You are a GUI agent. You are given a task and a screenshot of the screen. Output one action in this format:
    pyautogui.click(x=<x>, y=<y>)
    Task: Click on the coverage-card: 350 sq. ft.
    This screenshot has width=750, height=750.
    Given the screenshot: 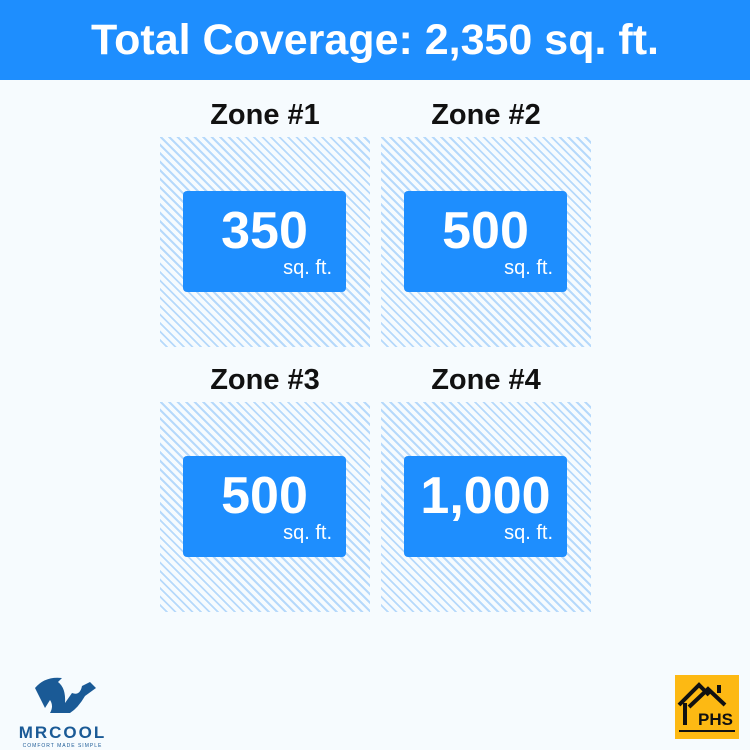 What is the action you would take?
    pyautogui.click(x=264, y=241)
    